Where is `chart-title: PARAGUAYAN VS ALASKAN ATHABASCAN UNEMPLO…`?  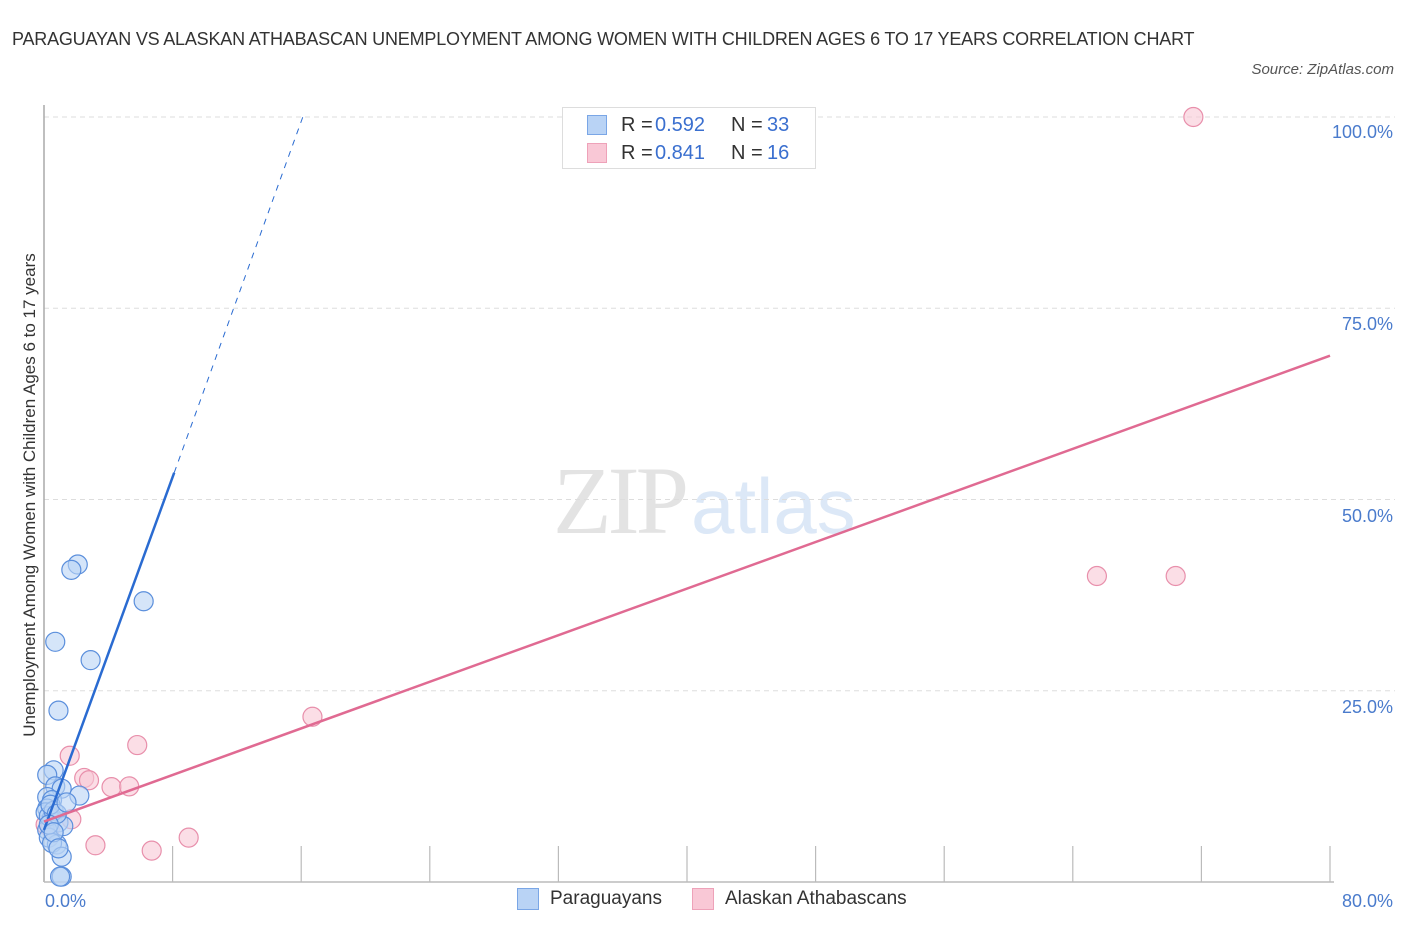
chart-title: PARAGUAYAN VS ALASKAN ATHABASCAN UNEMPLO… is located at coordinates (603, 39).